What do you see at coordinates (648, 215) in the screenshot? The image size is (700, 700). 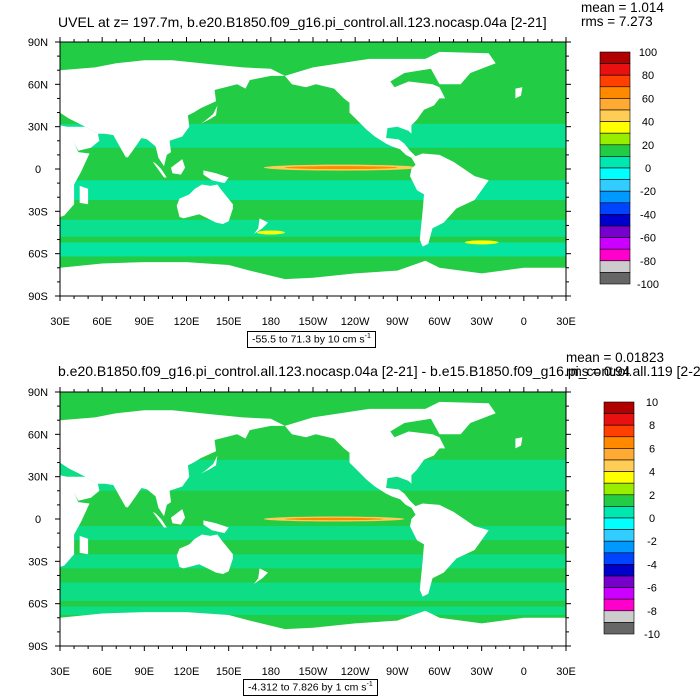 I see `colorbar-label: -40` at bounding box center [648, 215].